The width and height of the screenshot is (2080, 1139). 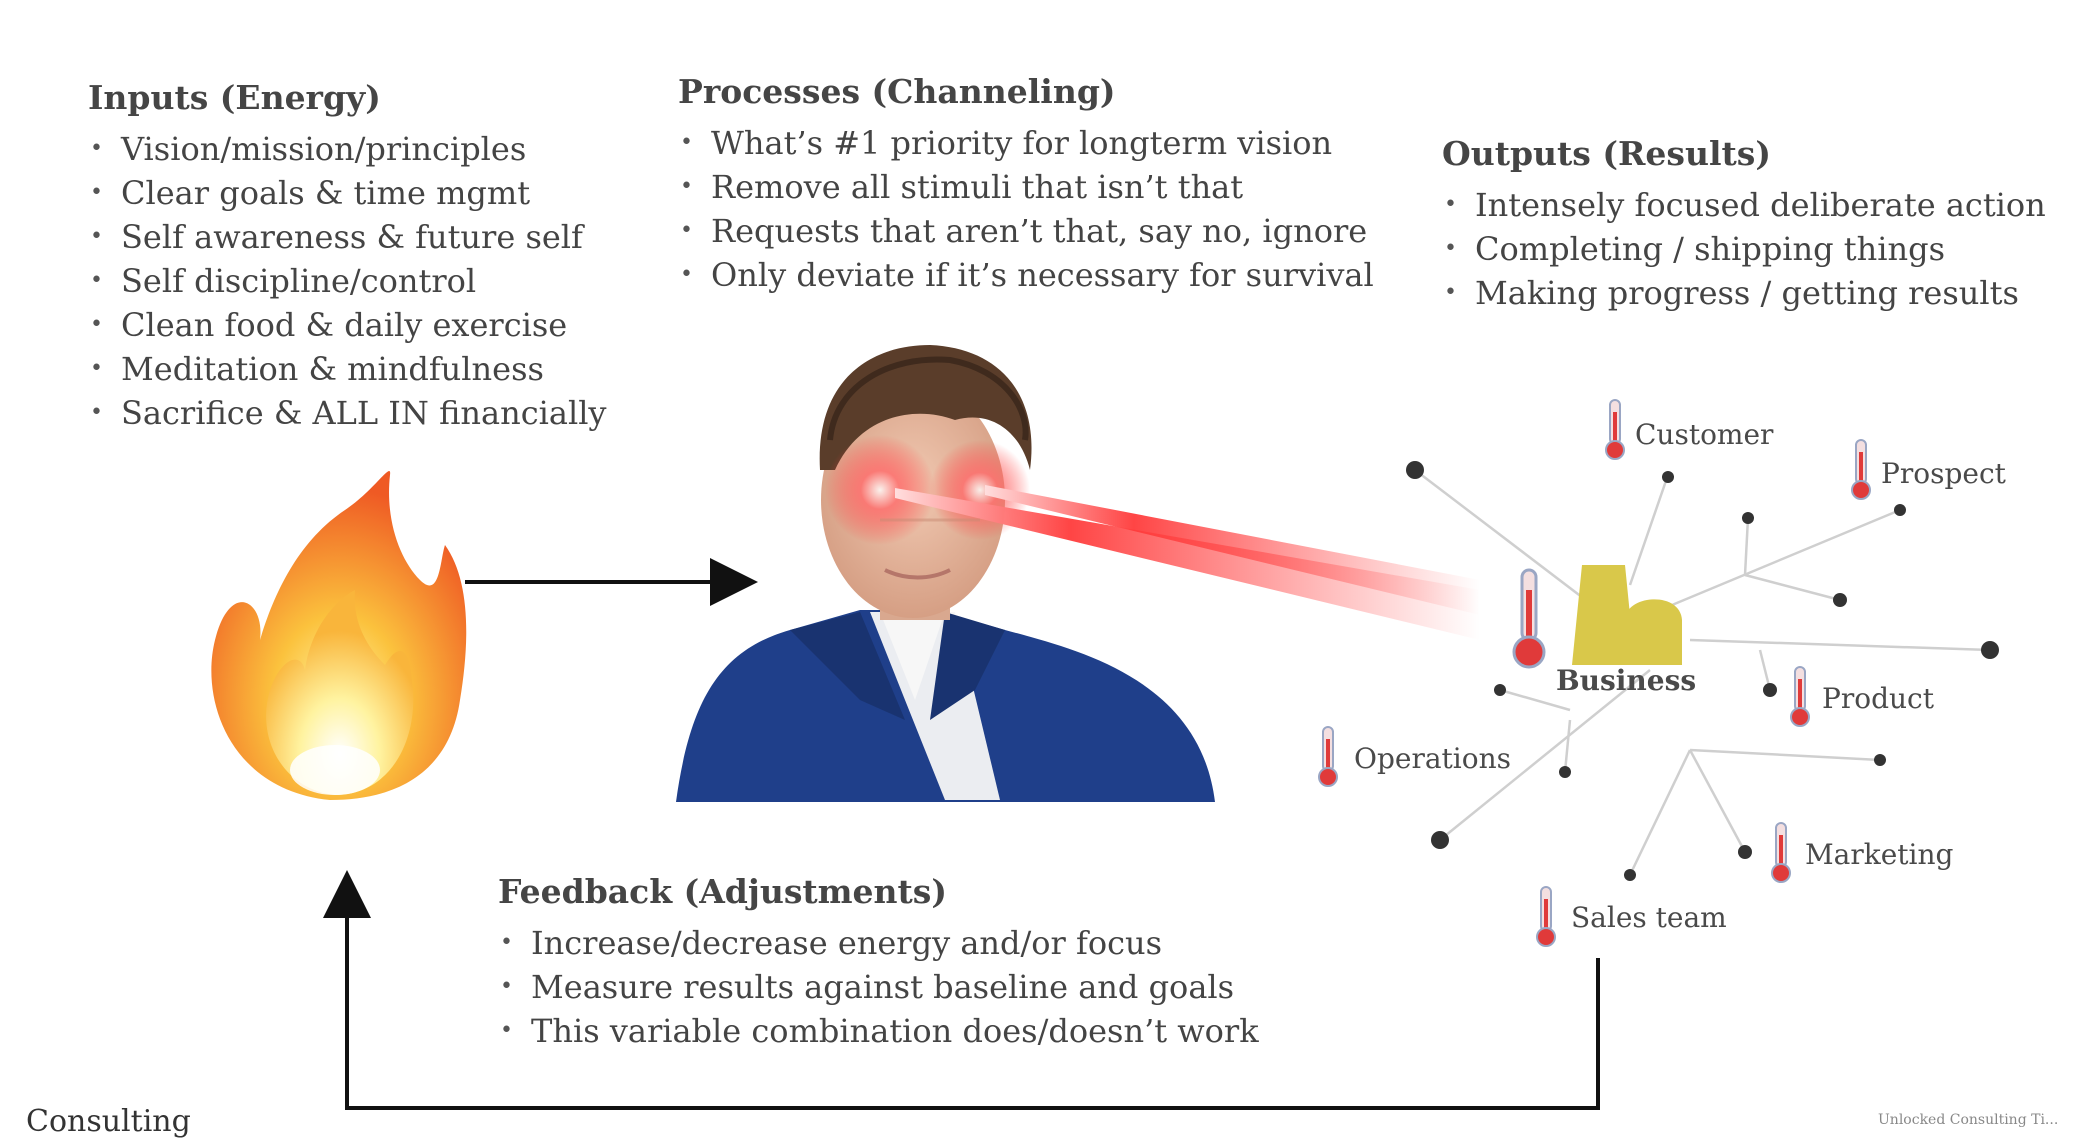 I want to click on node-label-sales-team: Sales team, so click(x=1649, y=917).